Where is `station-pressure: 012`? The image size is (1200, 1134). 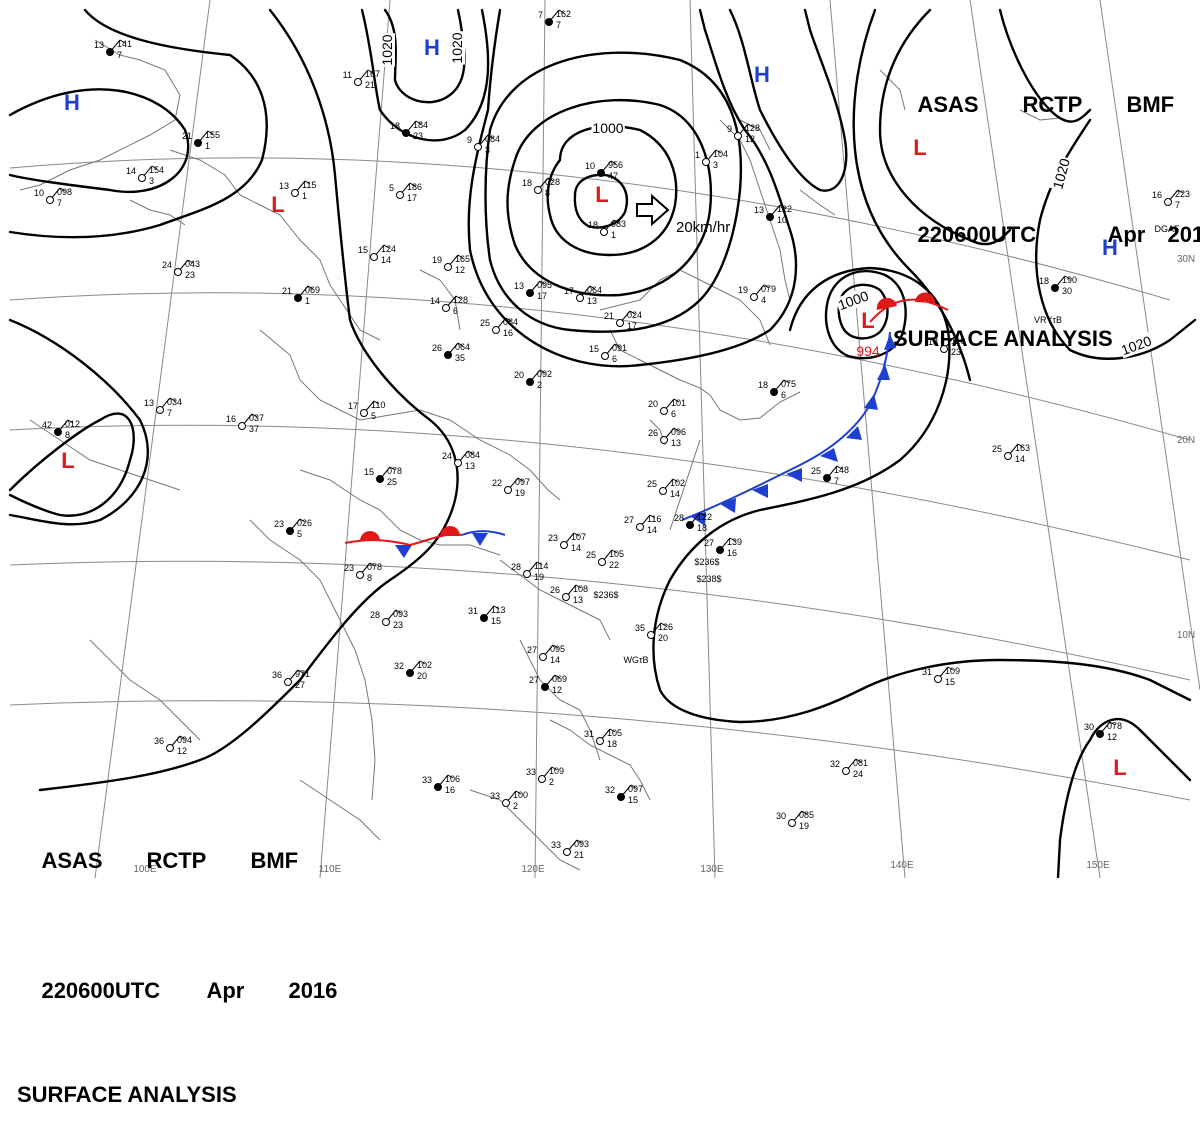
station-pressure: 012 is located at coordinates (72, 424).